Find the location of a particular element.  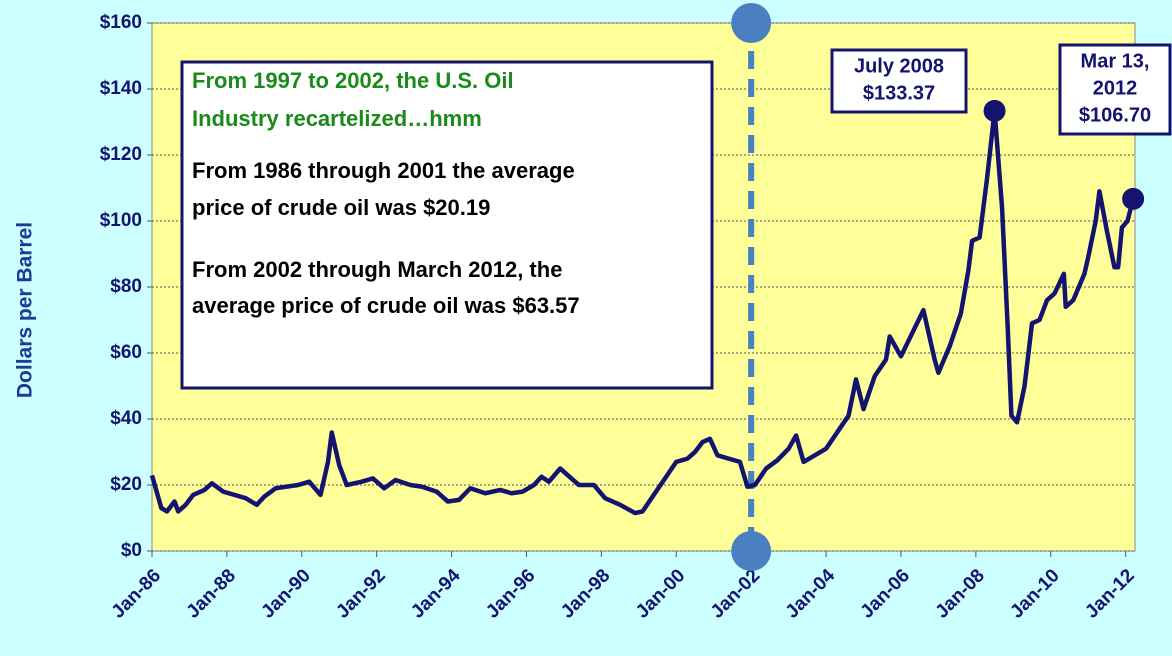

y-tick-label: $0 is located at coordinates (131, 550).